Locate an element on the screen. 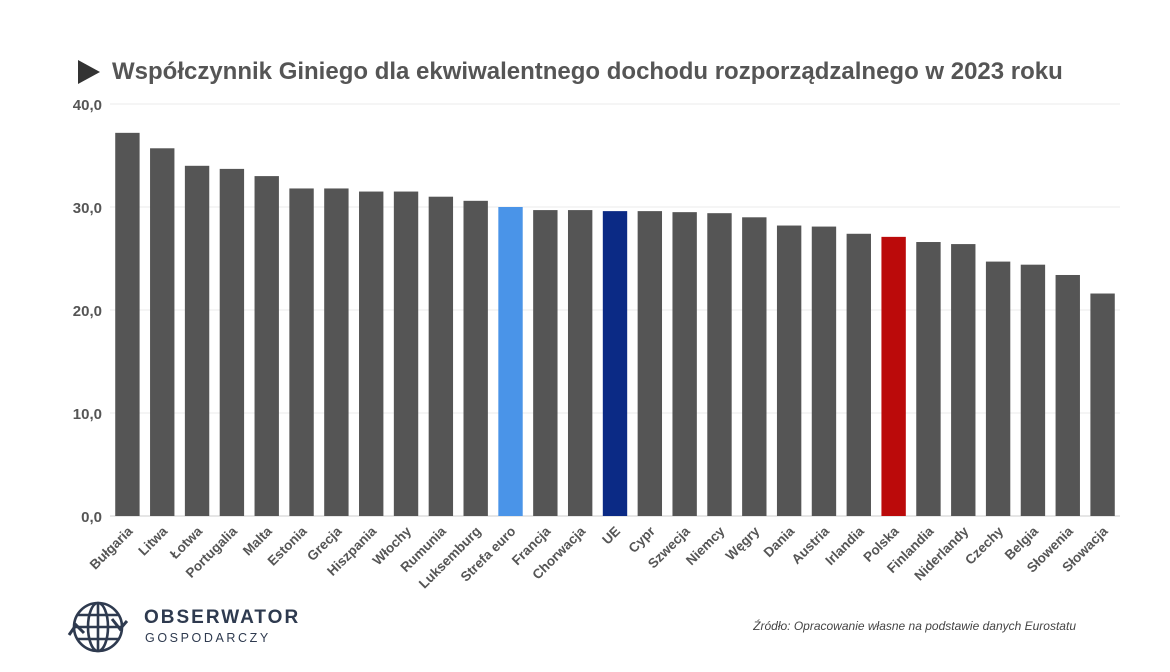  x-tick-label: Niemcy is located at coordinates (705, 545).